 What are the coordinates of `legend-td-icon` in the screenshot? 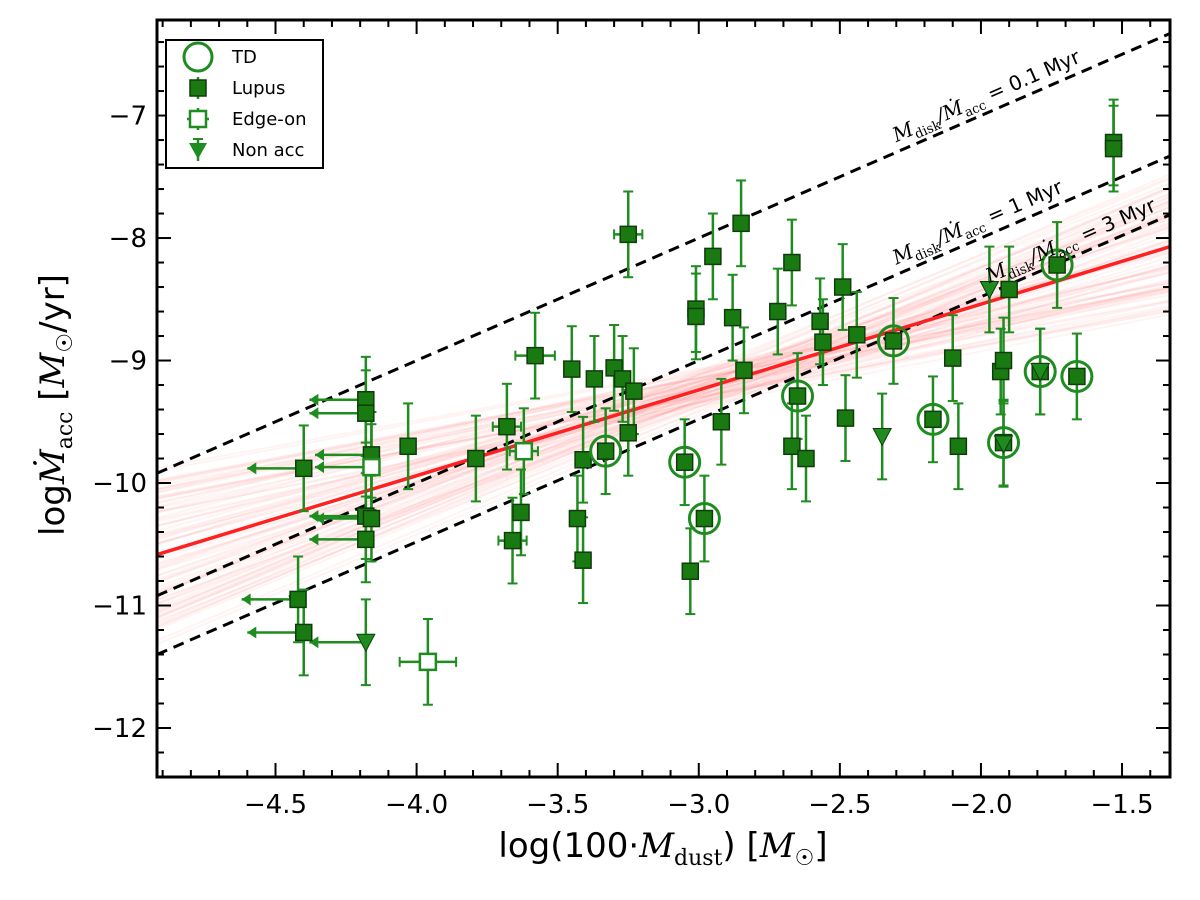 It's located at (198, 57).